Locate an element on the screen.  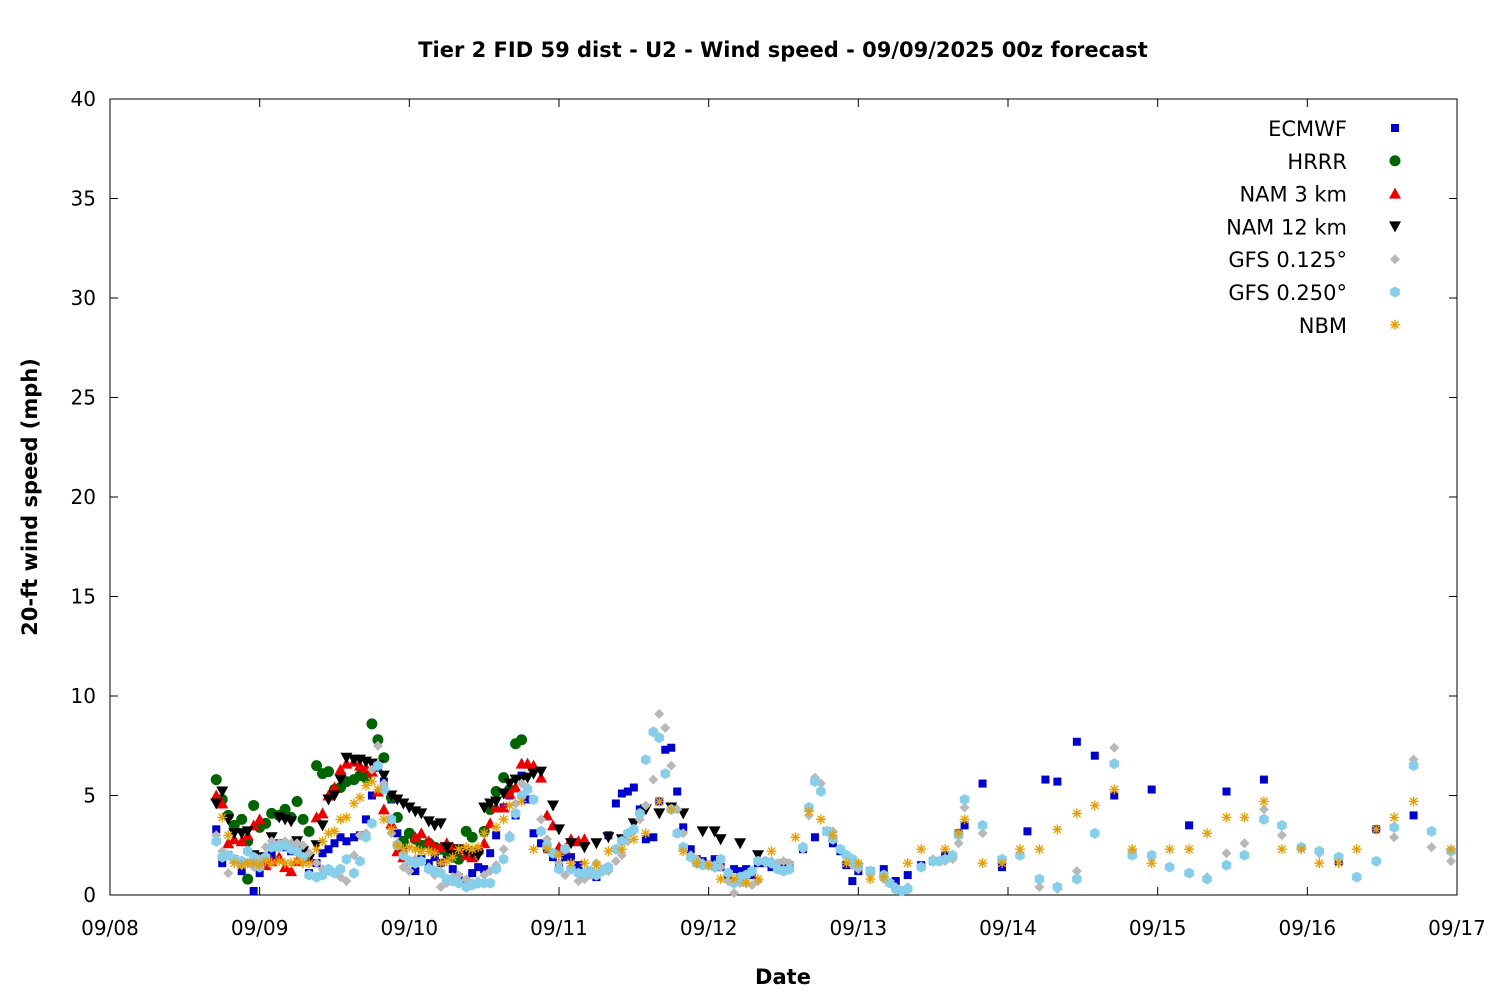
legend-label-gfs-0-250: GFS 0.250° is located at coordinates (1287, 293).